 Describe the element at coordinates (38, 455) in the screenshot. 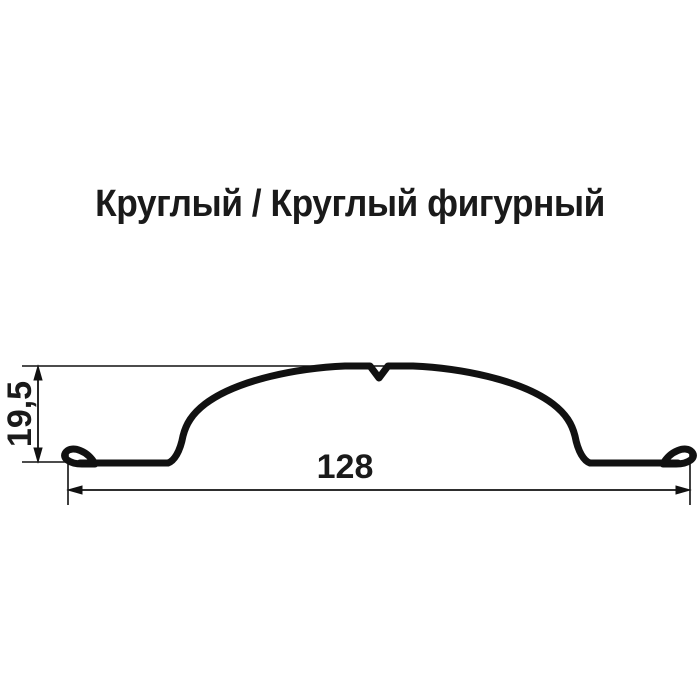

I see `height-arrow-down-icon` at that location.